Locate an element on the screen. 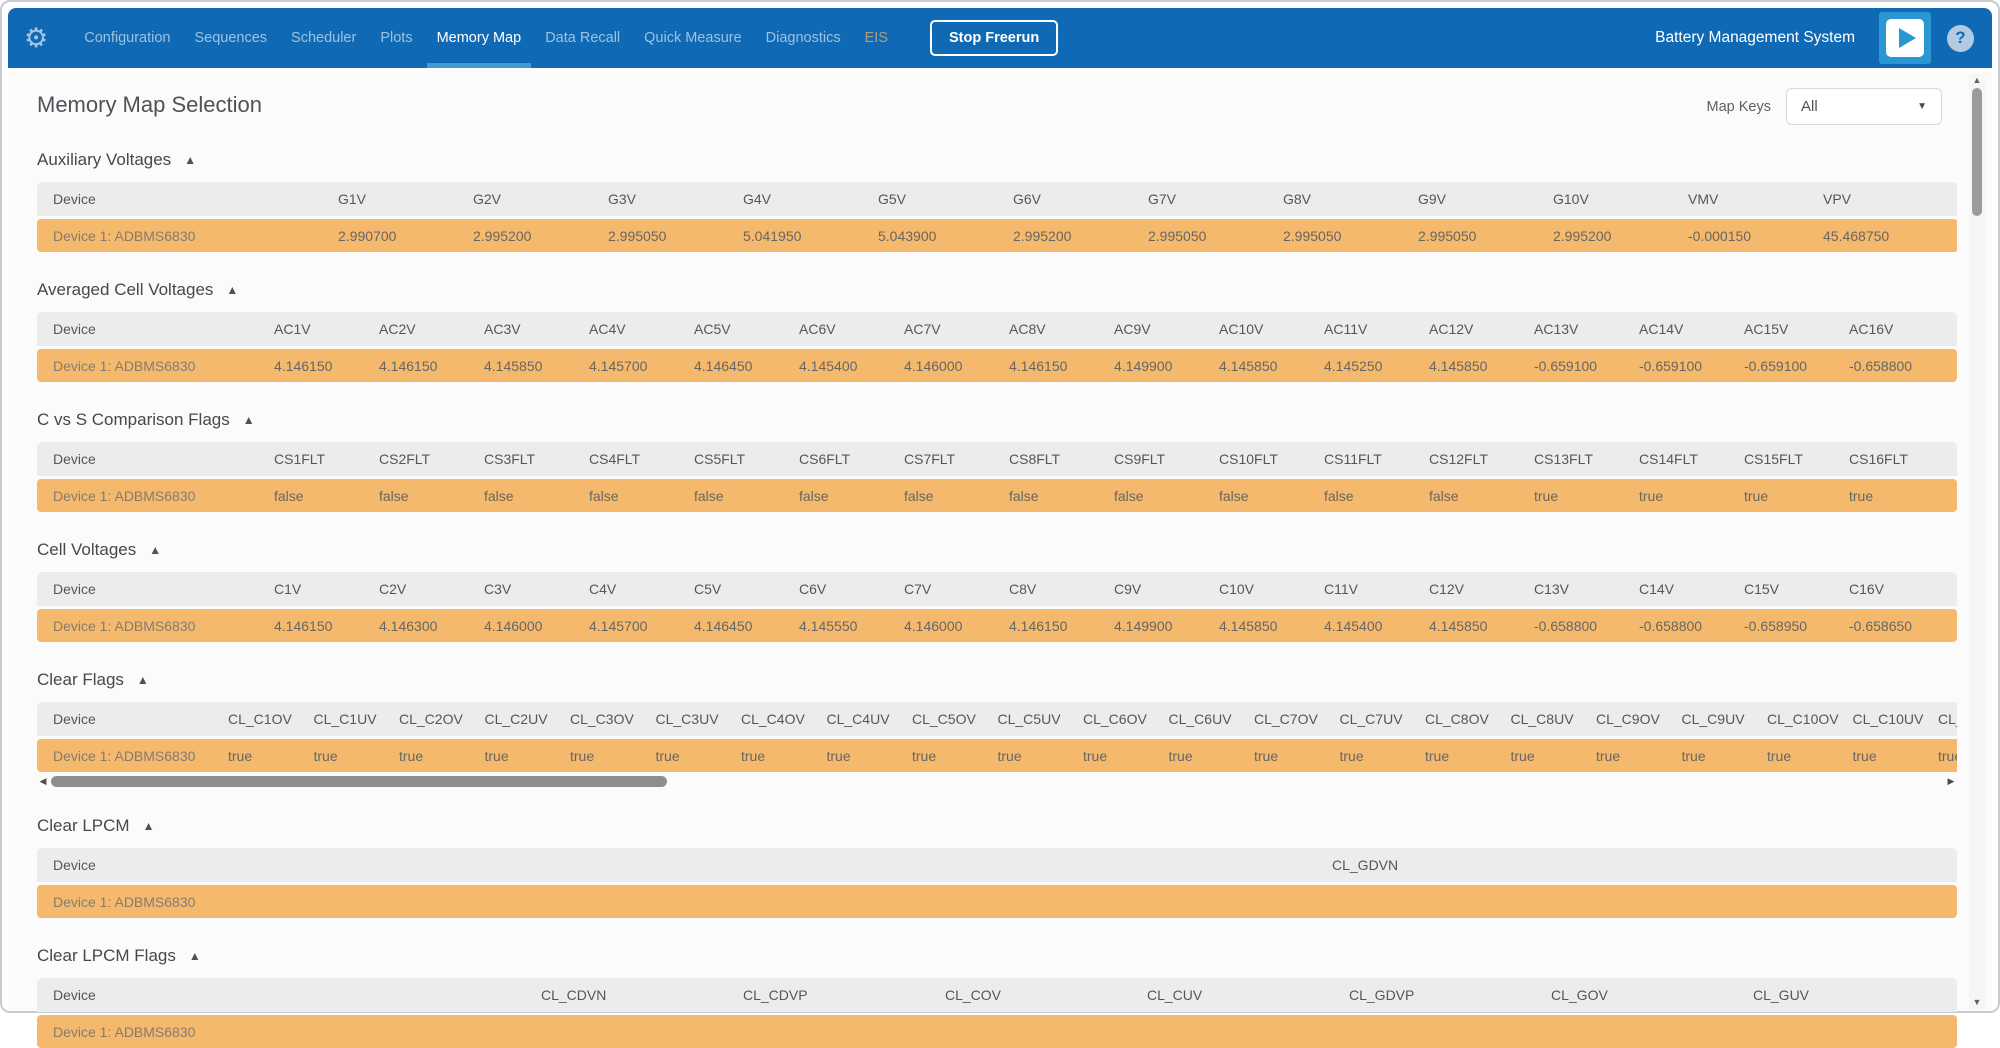 This screenshot has height=1048, width=2000. nav-tab-data-recall: Data Recall is located at coordinates (583, 38).